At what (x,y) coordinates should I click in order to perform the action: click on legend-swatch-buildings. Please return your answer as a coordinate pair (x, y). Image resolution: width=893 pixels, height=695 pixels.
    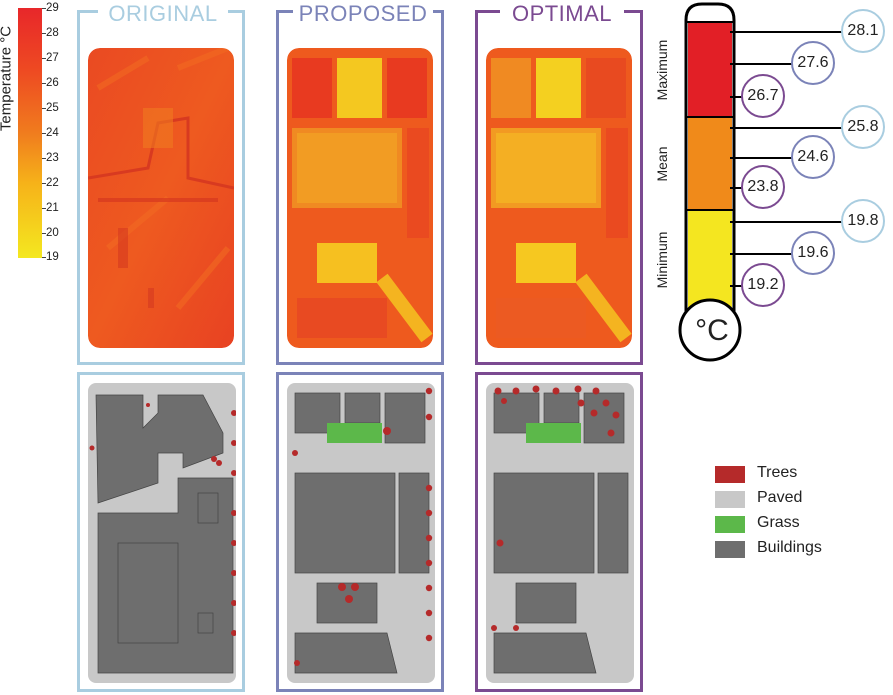
    Looking at the image, I should click on (730, 549).